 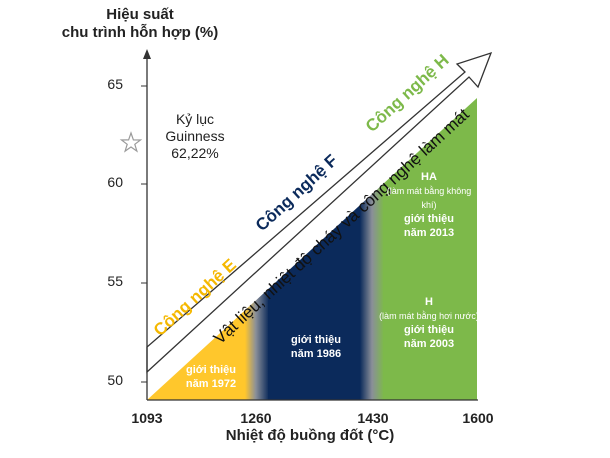 What do you see at coordinates (256, 418) in the screenshot?
I see `x-tick-label: 1260` at bounding box center [256, 418].